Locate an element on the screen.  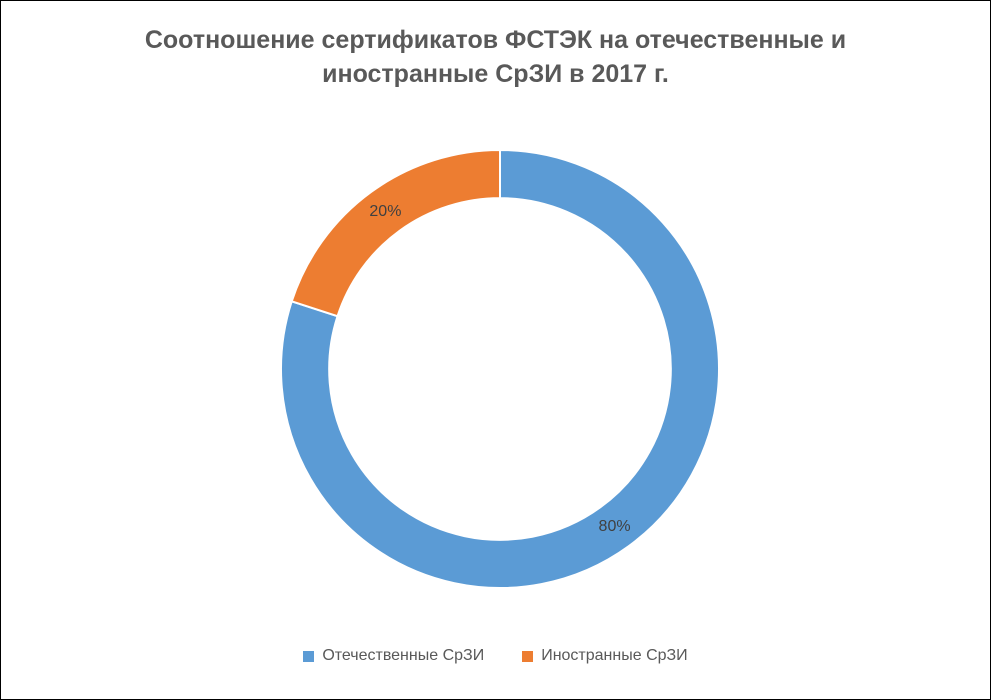
data-label-1: 20% is located at coordinates (385, 211).